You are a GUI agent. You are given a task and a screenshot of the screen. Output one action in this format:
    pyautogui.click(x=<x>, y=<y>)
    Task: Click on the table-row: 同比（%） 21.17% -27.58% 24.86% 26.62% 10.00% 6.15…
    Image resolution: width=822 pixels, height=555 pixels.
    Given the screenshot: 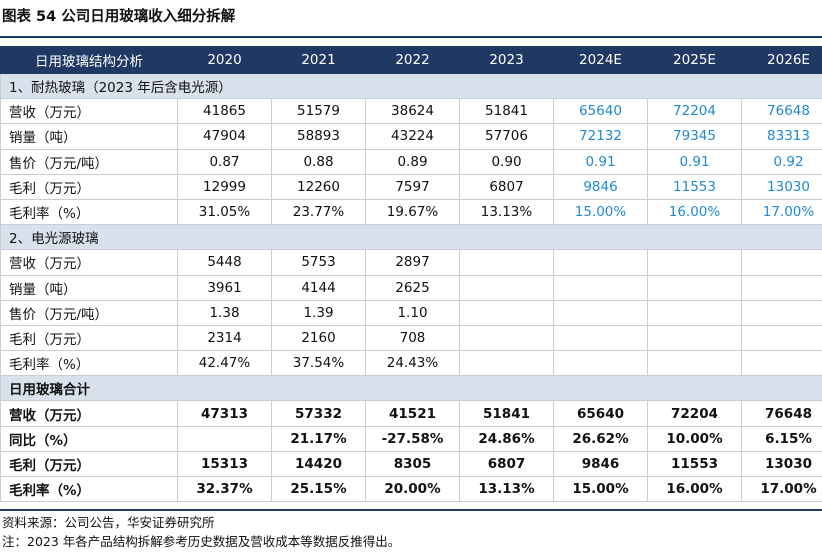 What is the action you would take?
    pyautogui.click(x=411, y=438)
    